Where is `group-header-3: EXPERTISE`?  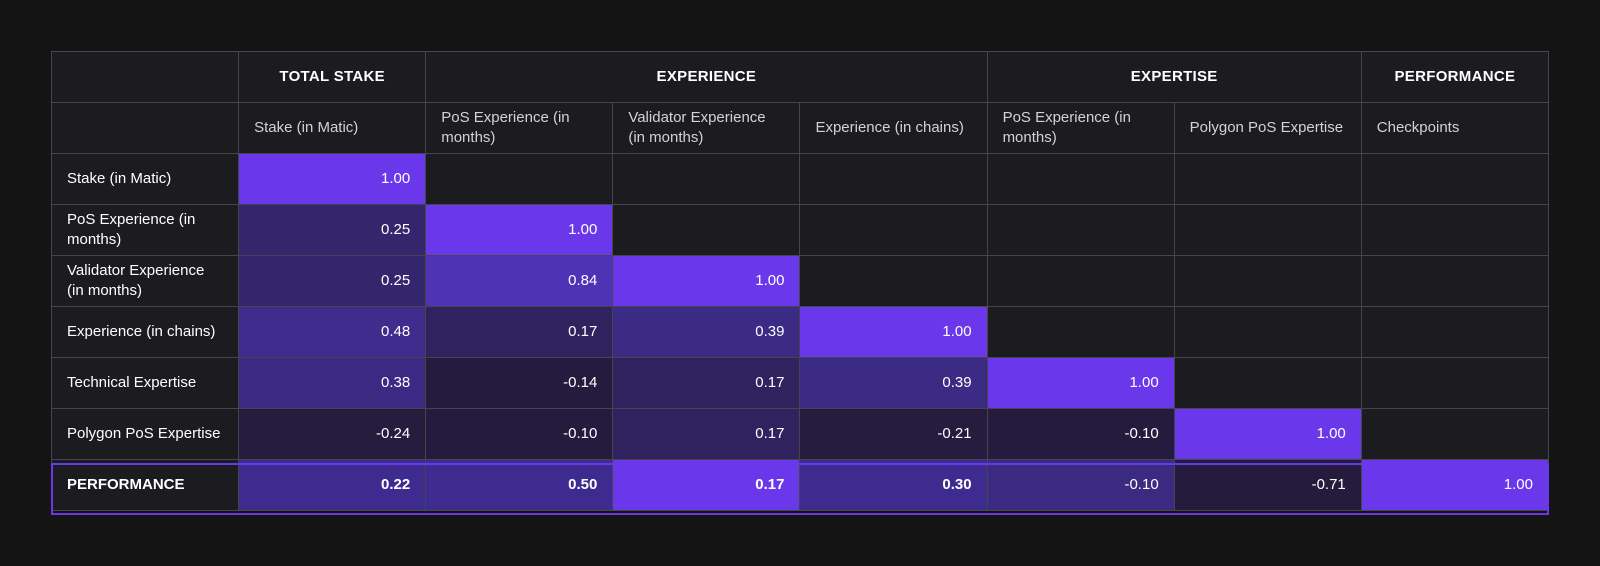
group-header-3: EXPERTISE is located at coordinates (1174, 77).